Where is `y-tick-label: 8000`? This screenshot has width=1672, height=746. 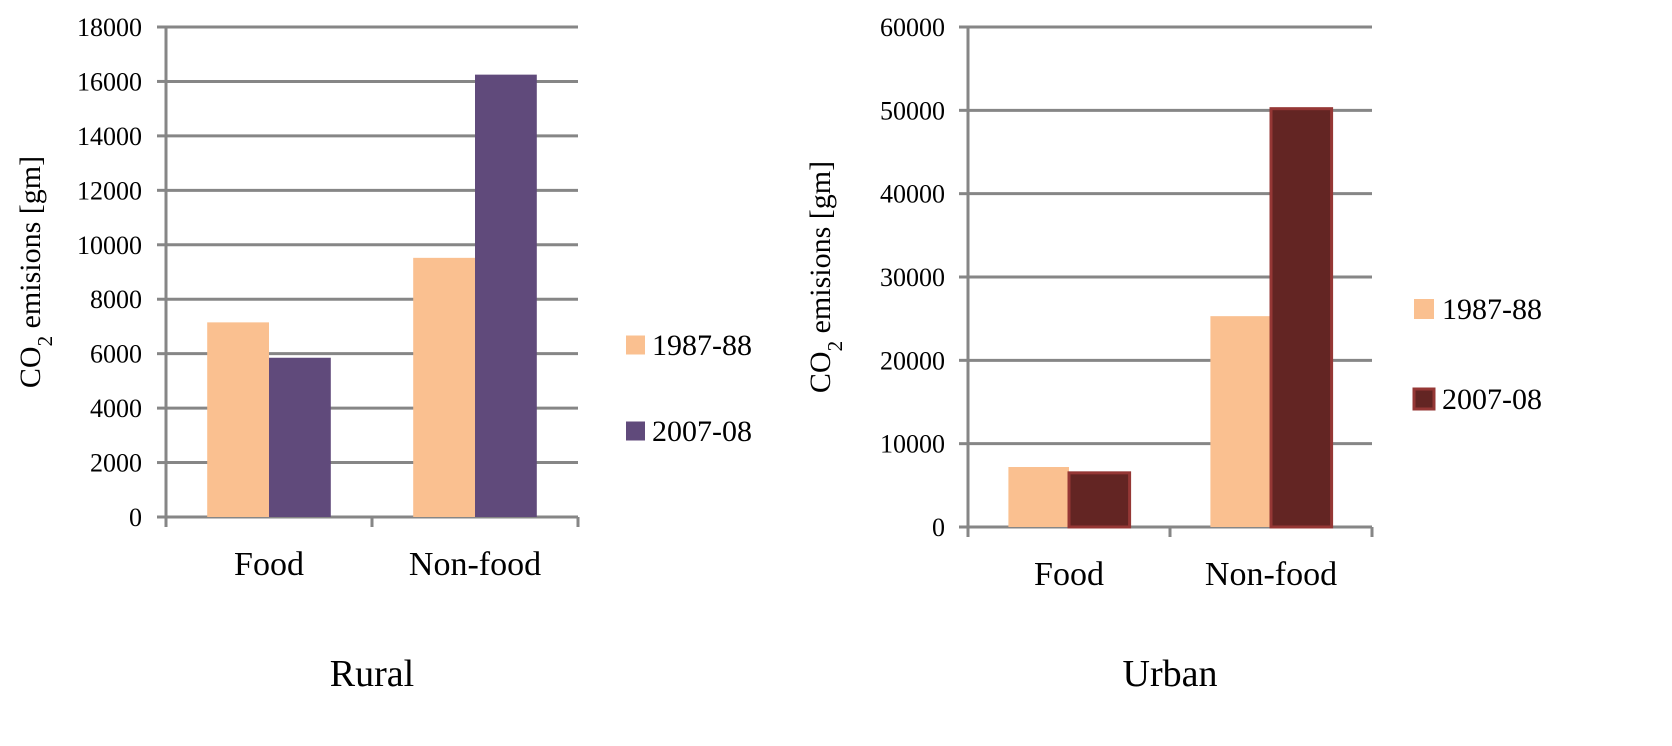 y-tick-label: 8000 is located at coordinates (116, 299).